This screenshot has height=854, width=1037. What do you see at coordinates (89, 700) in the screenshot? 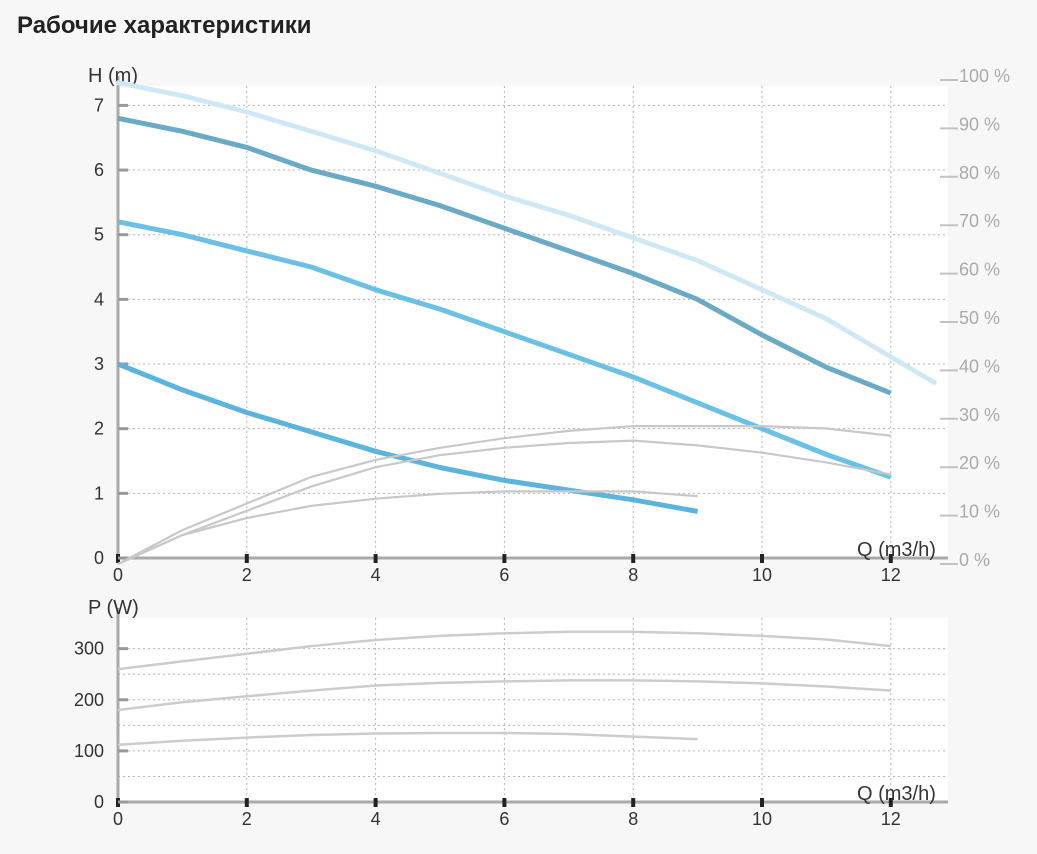
I see `y-tick-label: 200` at bounding box center [89, 700].